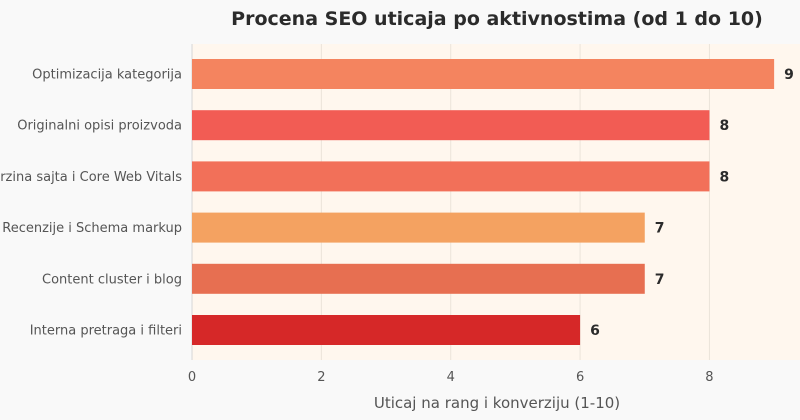 This screenshot has height=420, width=800. I want to click on x-axis-label: Uticaj na rang i konverziju (1-10), so click(497, 403).